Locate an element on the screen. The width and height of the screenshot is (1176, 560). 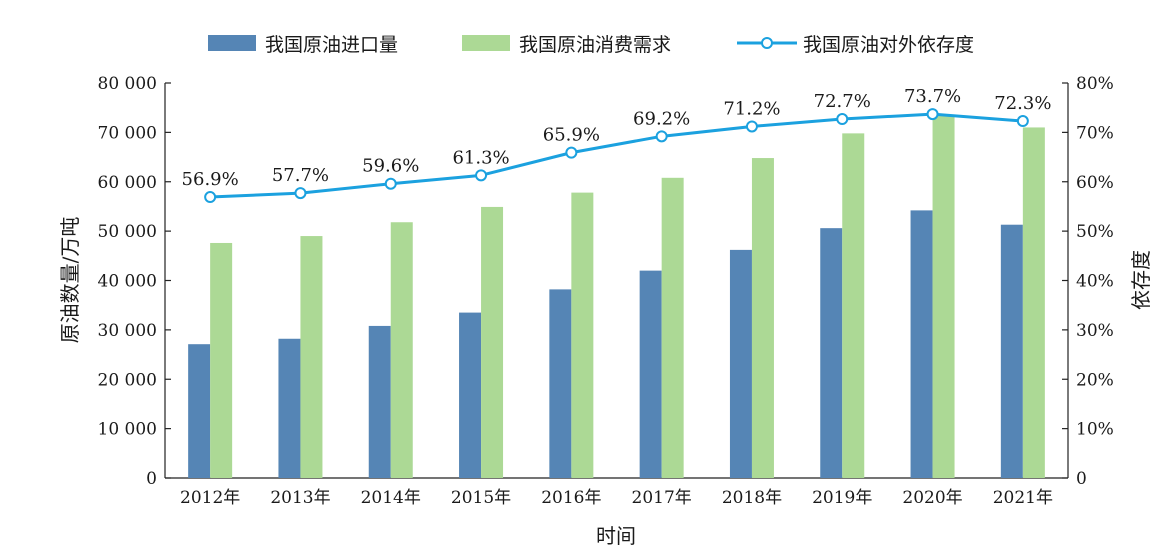
y-right-tick-label: 40% is located at coordinates (1095, 282).